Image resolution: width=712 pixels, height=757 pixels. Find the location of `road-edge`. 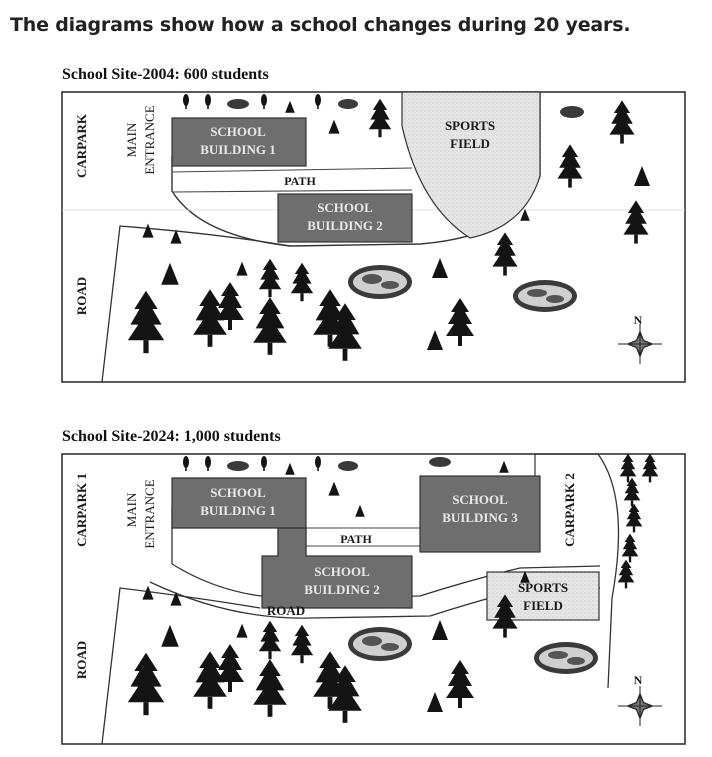

road-edge is located at coordinates (181, 666).